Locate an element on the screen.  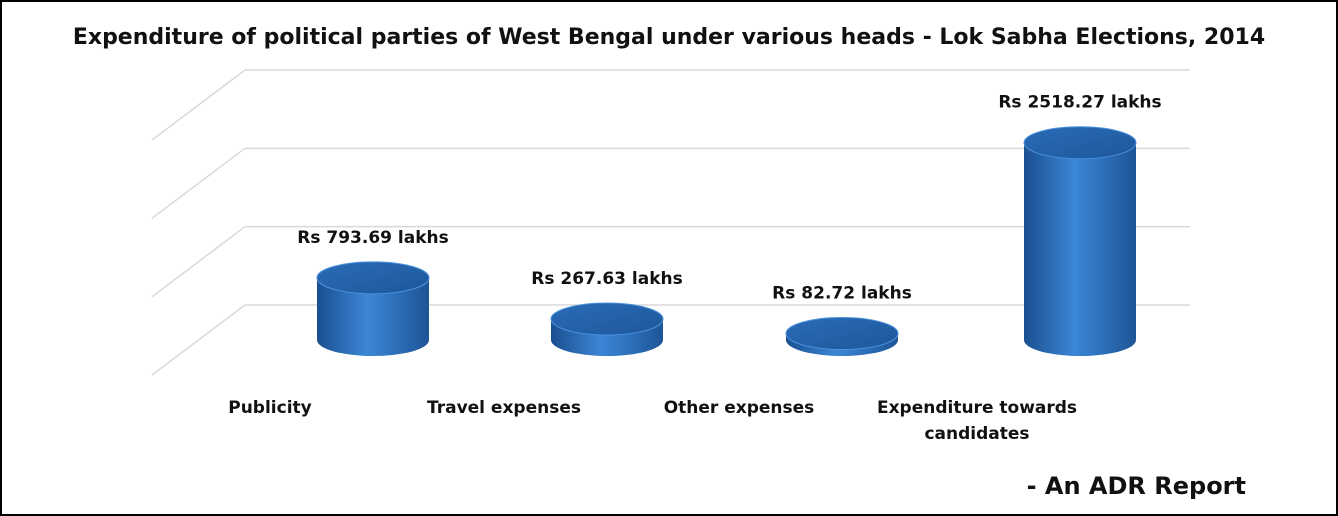
data-label: Rs 793.69 lakhs is located at coordinates (372, 238).